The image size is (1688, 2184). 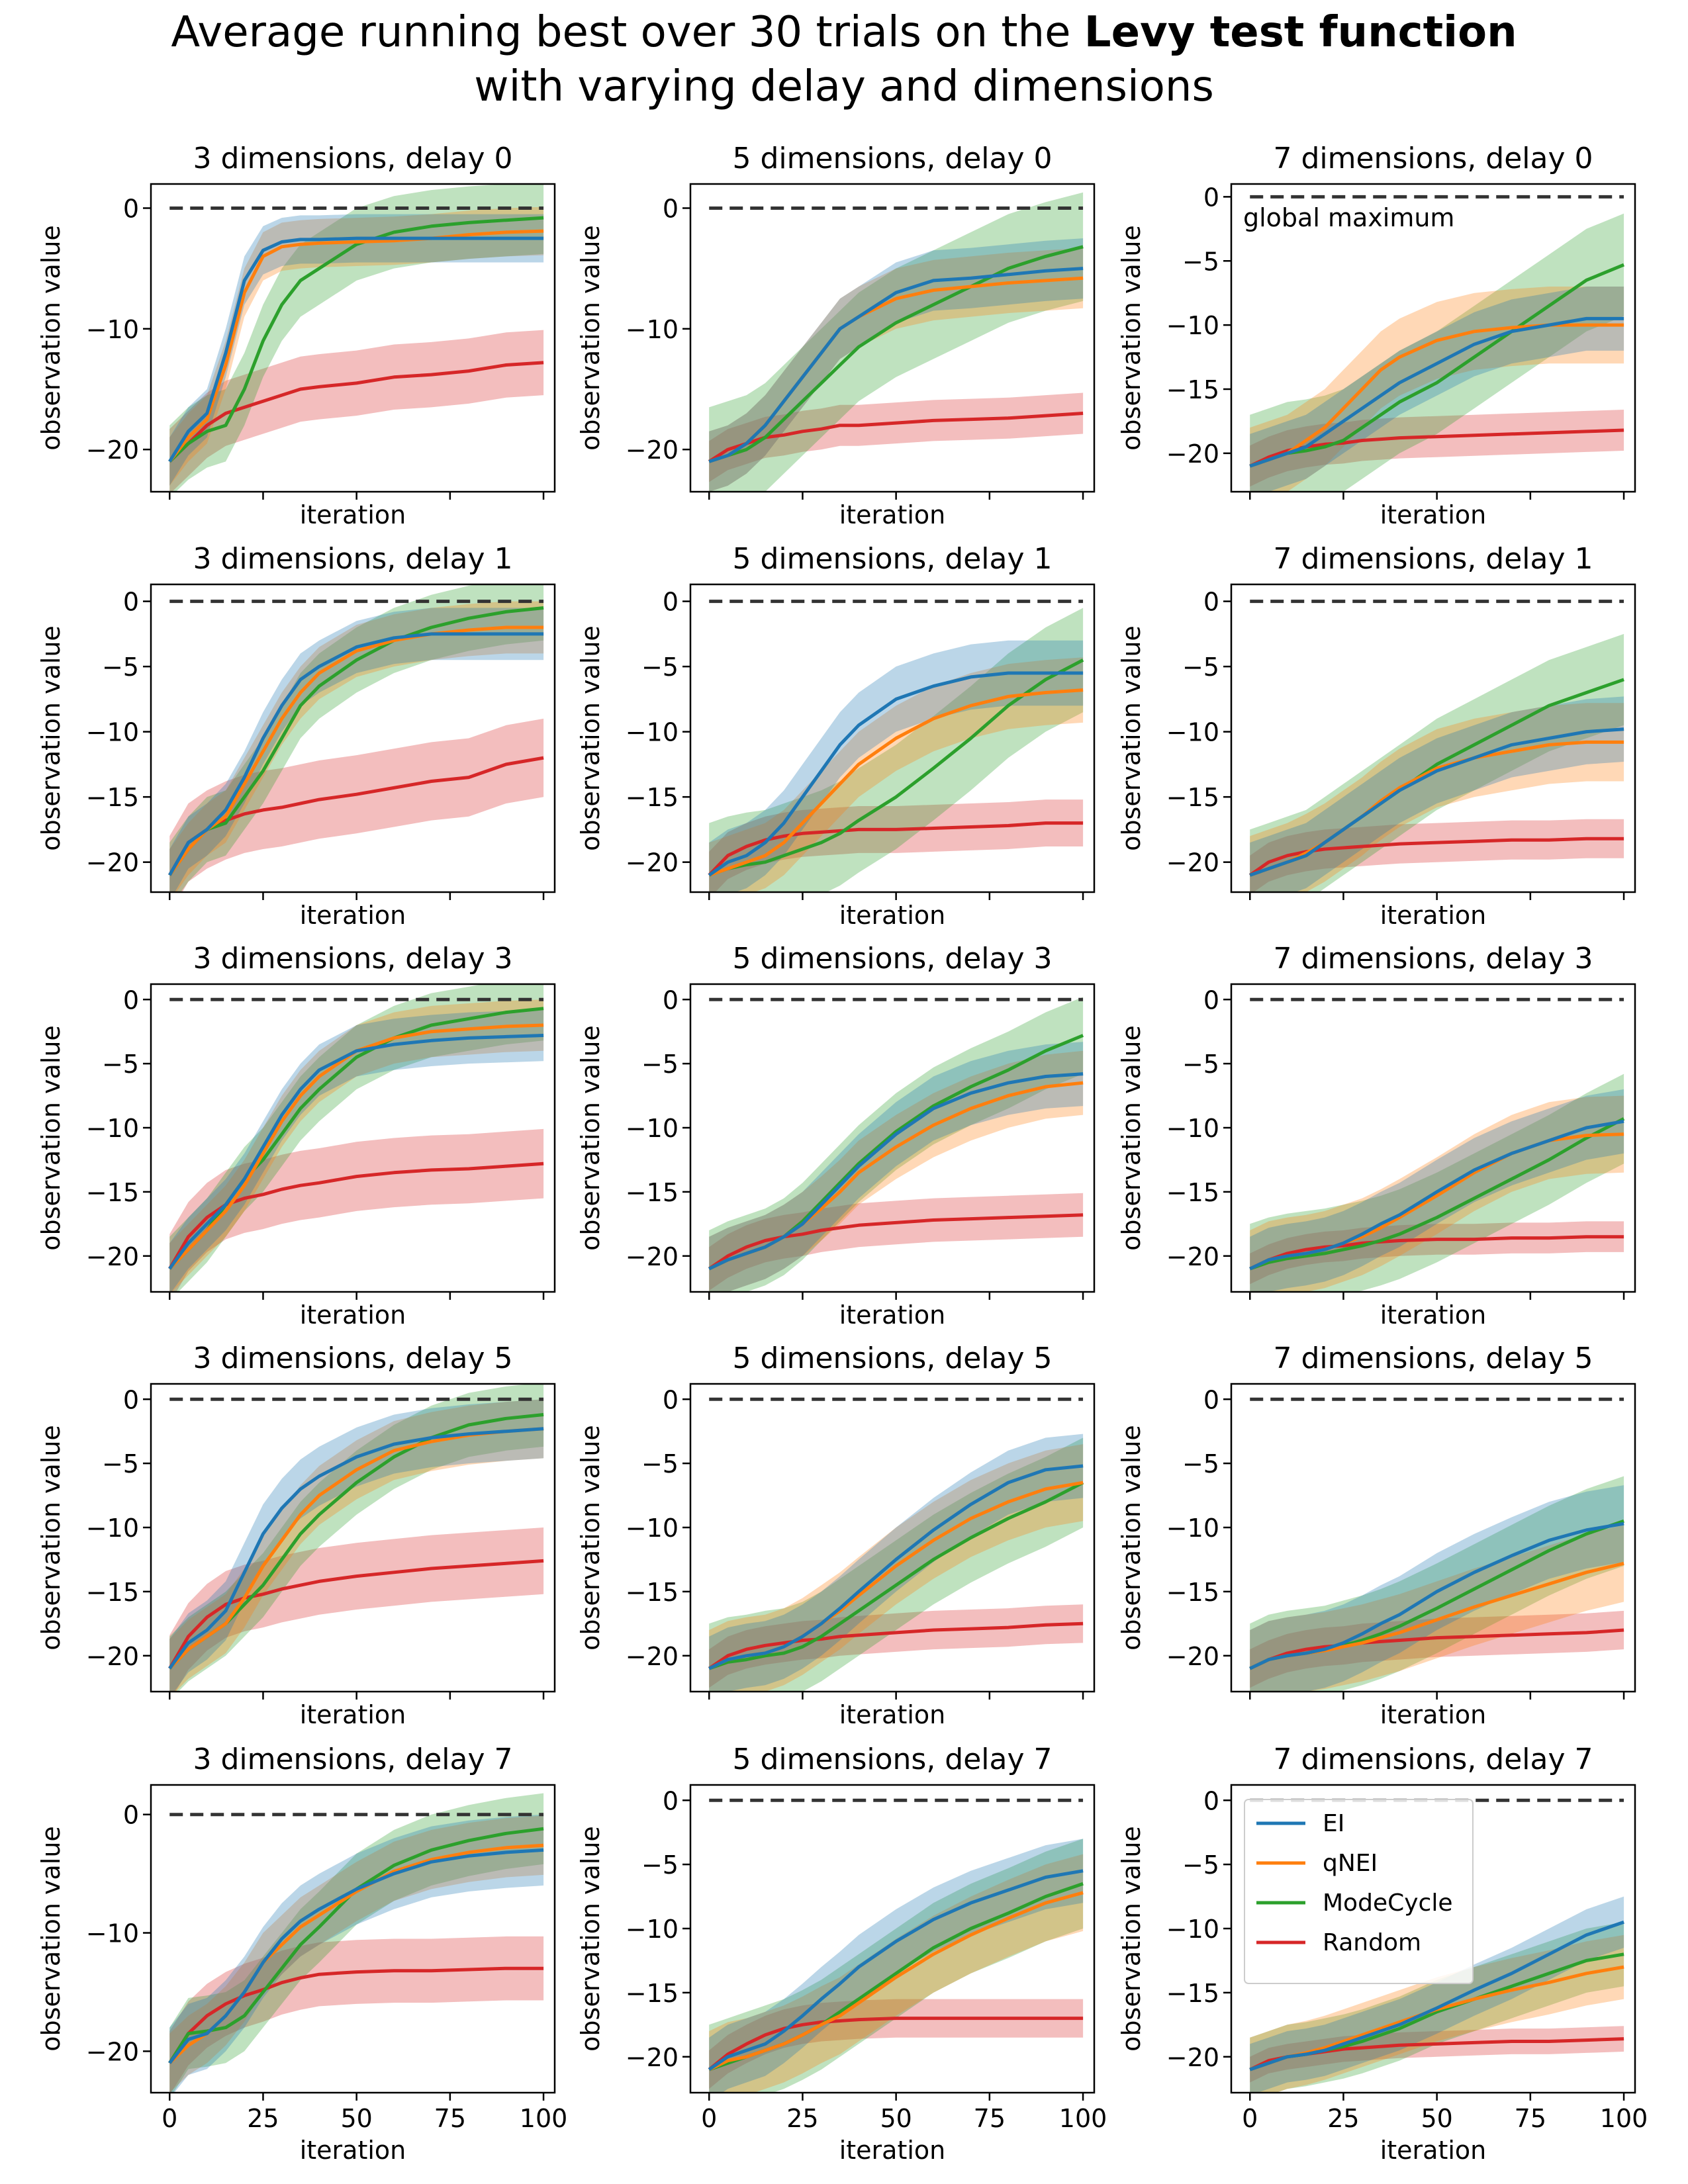 I want to click on panel-title: 3 dimensions, delay 1, so click(x=352, y=559).